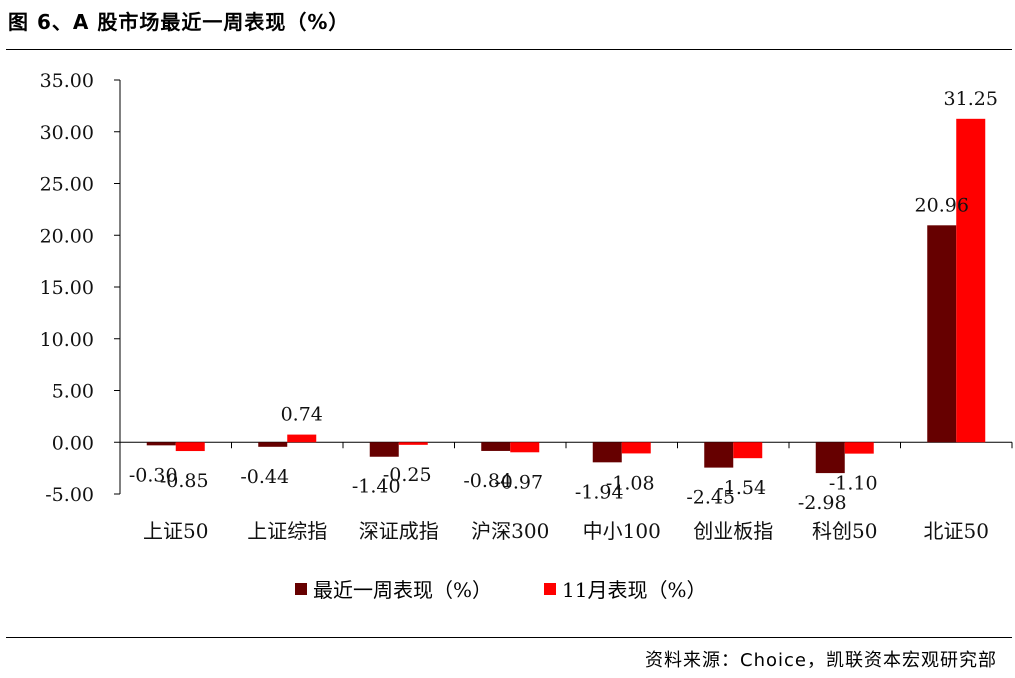 The height and width of the screenshot is (678, 1015). I want to click on y-tick-label: 10.00, so click(67, 340).